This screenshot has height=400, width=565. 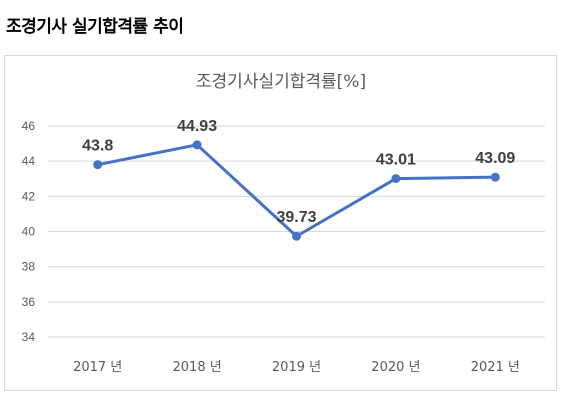 I want to click on page-title: 조경기사 실기합격률 추이, so click(x=95, y=27).